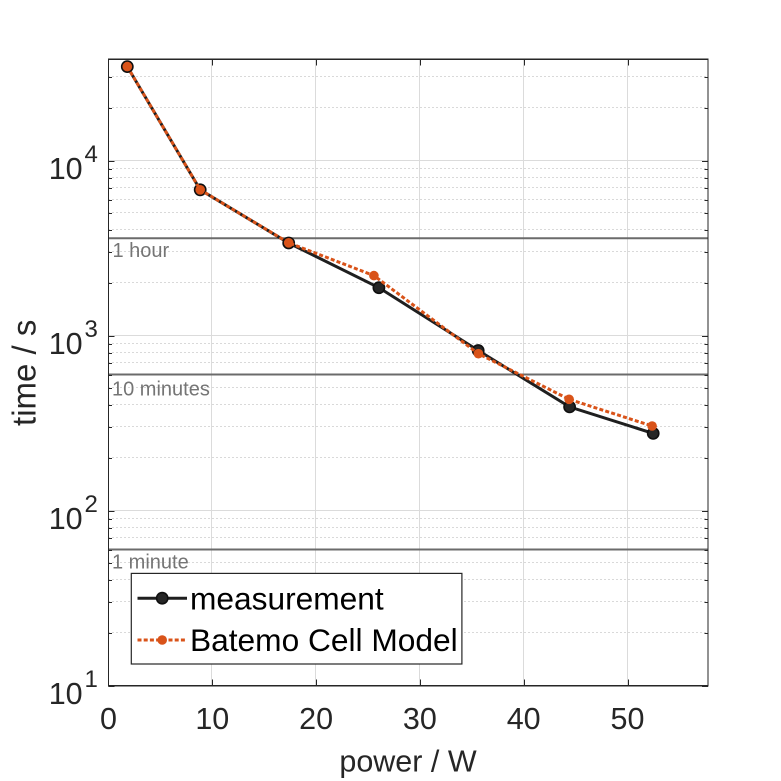  Describe the element at coordinates (91, 504) in the screenshot. I see `svg-text: 2` at that location.